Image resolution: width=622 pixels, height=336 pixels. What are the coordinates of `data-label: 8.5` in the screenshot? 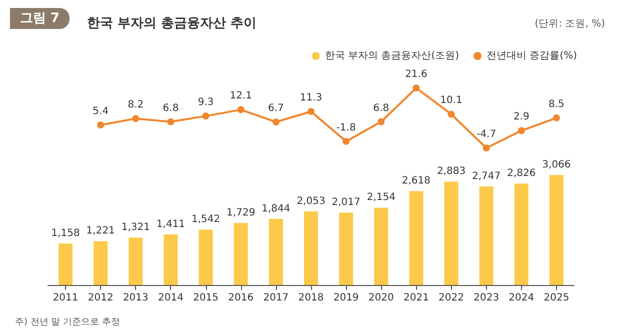 It's located at (556, 104).